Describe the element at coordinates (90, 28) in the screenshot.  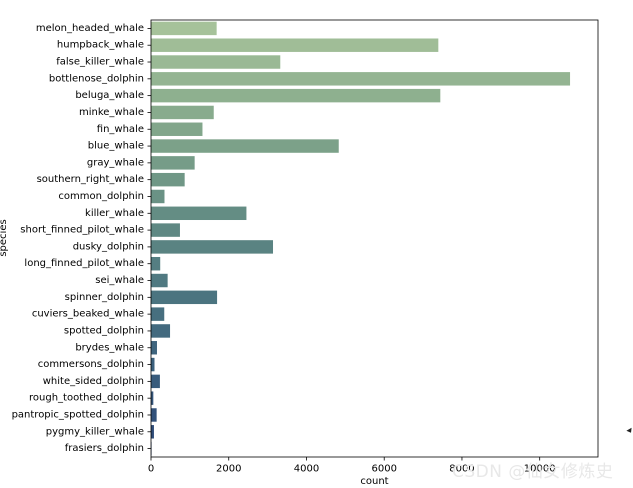
I see `y-tick-label: melon_headed_whale` at that location.